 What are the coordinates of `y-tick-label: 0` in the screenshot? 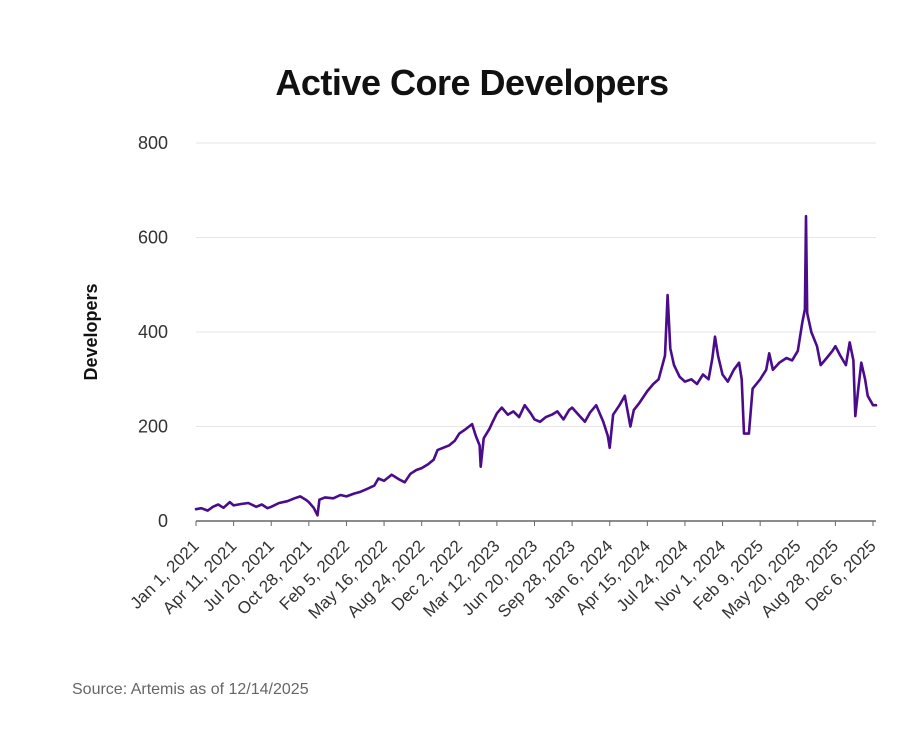 It's located at (163, 521).